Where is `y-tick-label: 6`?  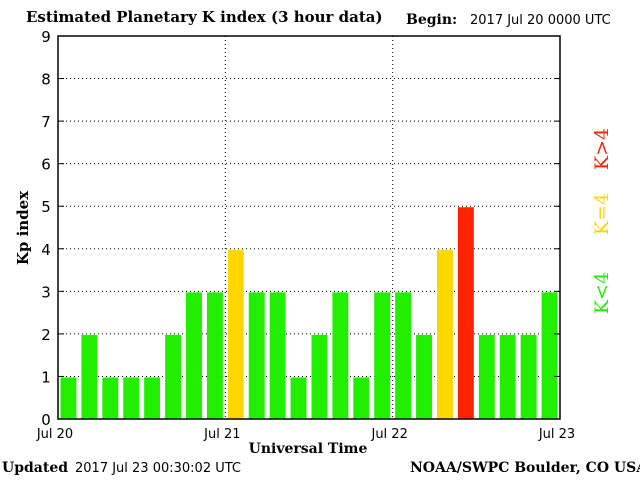
y-tick-label: 6 is located at coordinates (46, 165).